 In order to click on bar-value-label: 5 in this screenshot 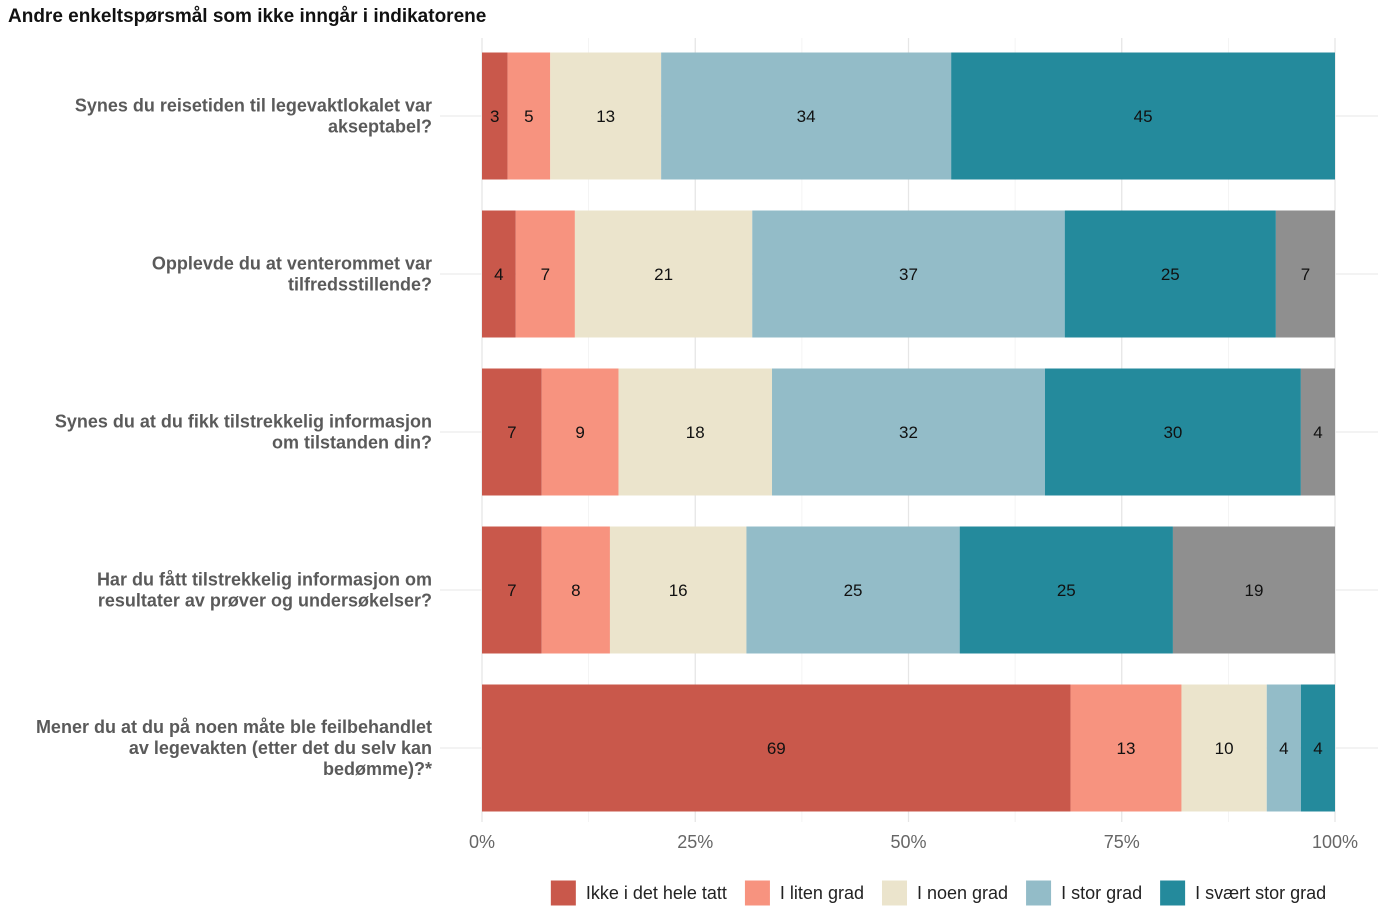, I will do `click(528, 116)`.